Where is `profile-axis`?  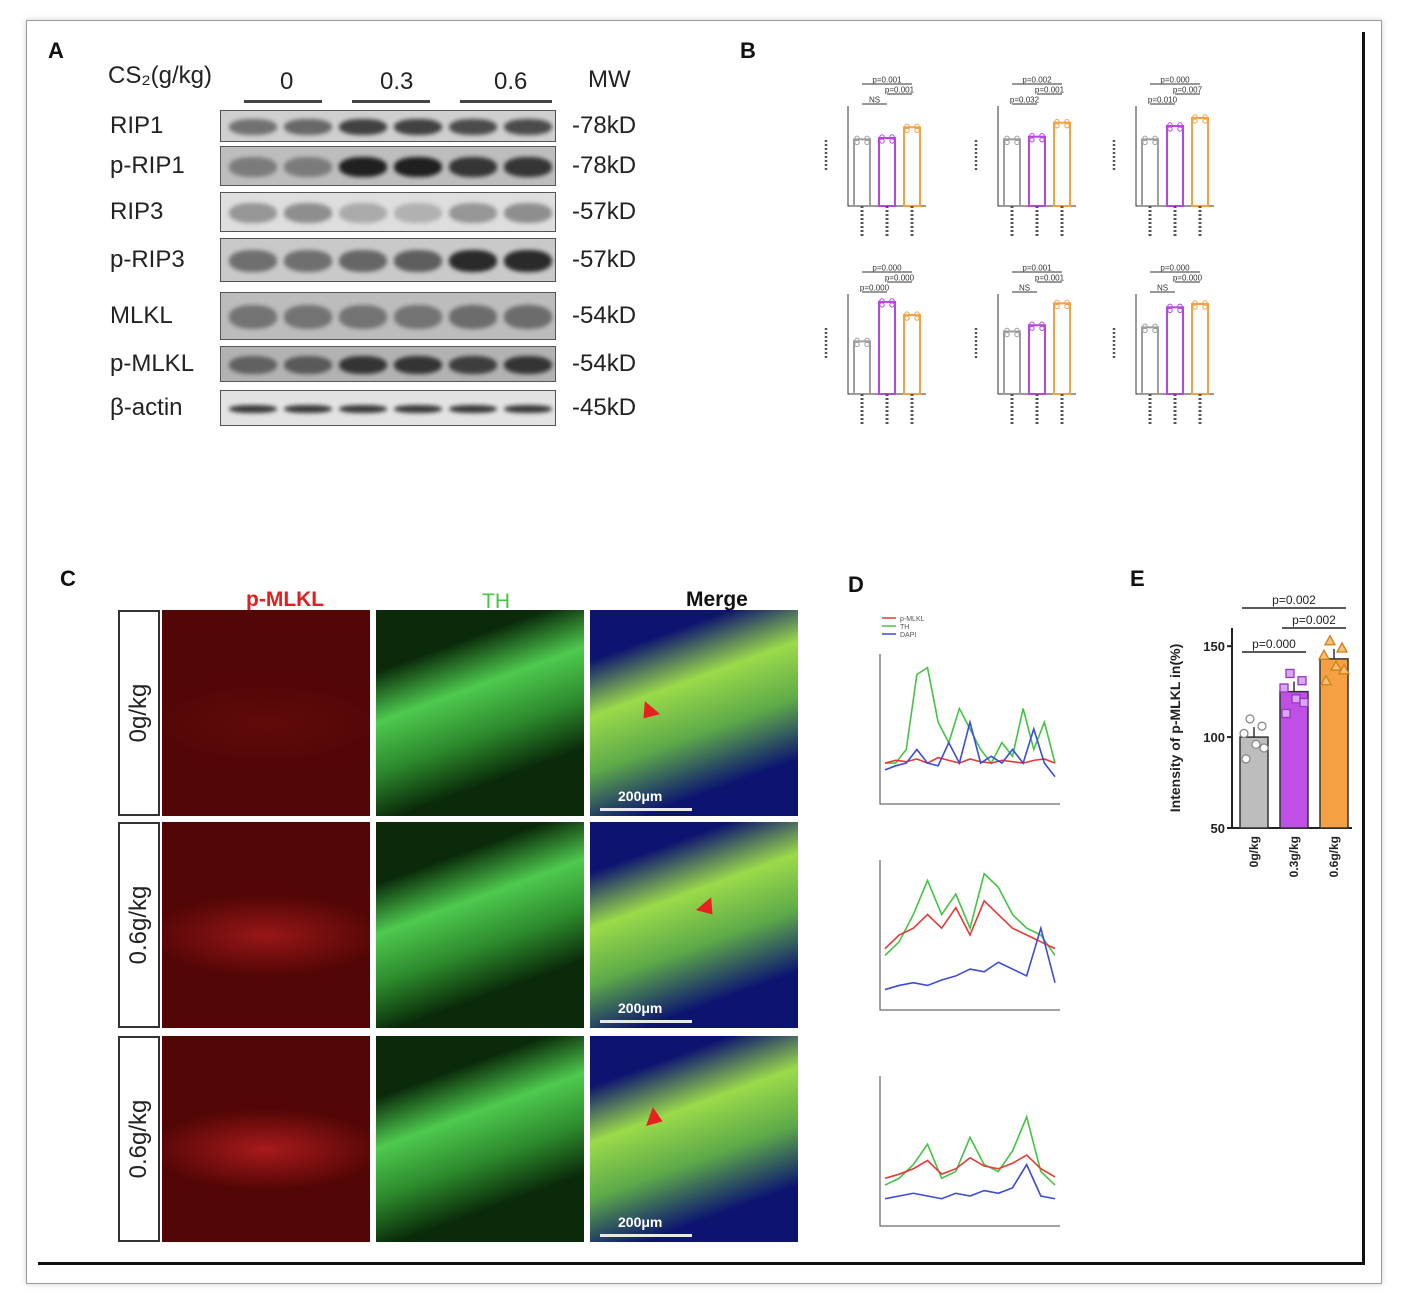
profile-axis is located at coordinates (969, 935).